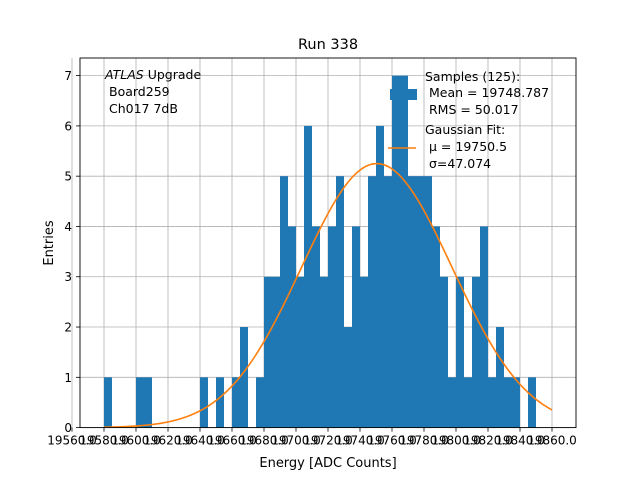 The width and height of the screenshot is (640, 484). What do you see at coordinates (232, 441) in the screenshot?
I see `x-tick-label-5: 19660.0` at bounding box center [232, 441].